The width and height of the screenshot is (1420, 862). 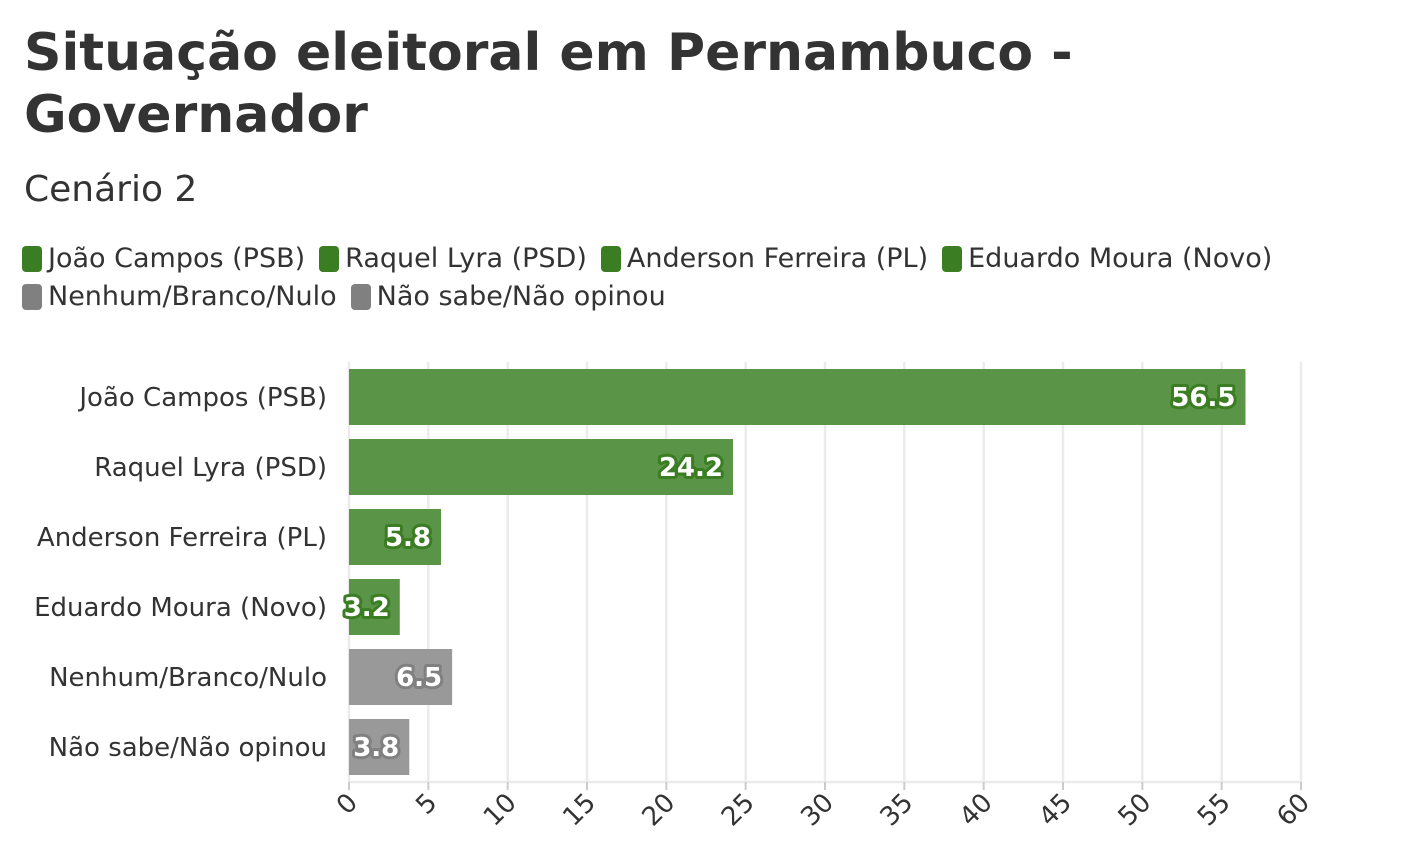 I want to click on x-tick-label: 5, so click(x=426, y=804).